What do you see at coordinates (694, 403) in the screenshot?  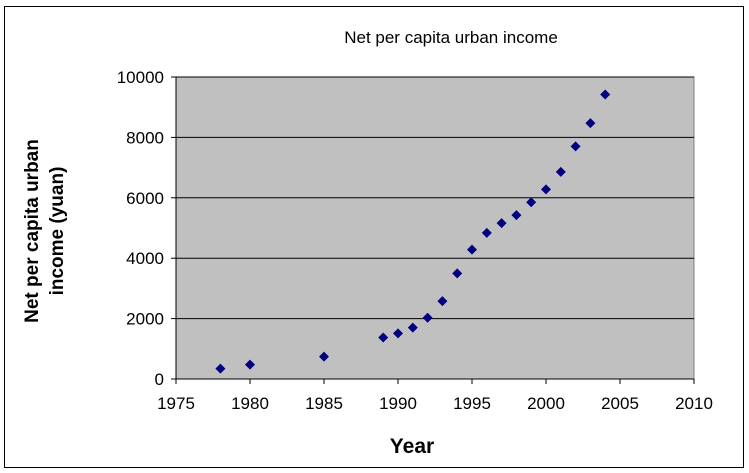 I see `x-tick-label-2010: 2010` at bounding box center [694, 403].